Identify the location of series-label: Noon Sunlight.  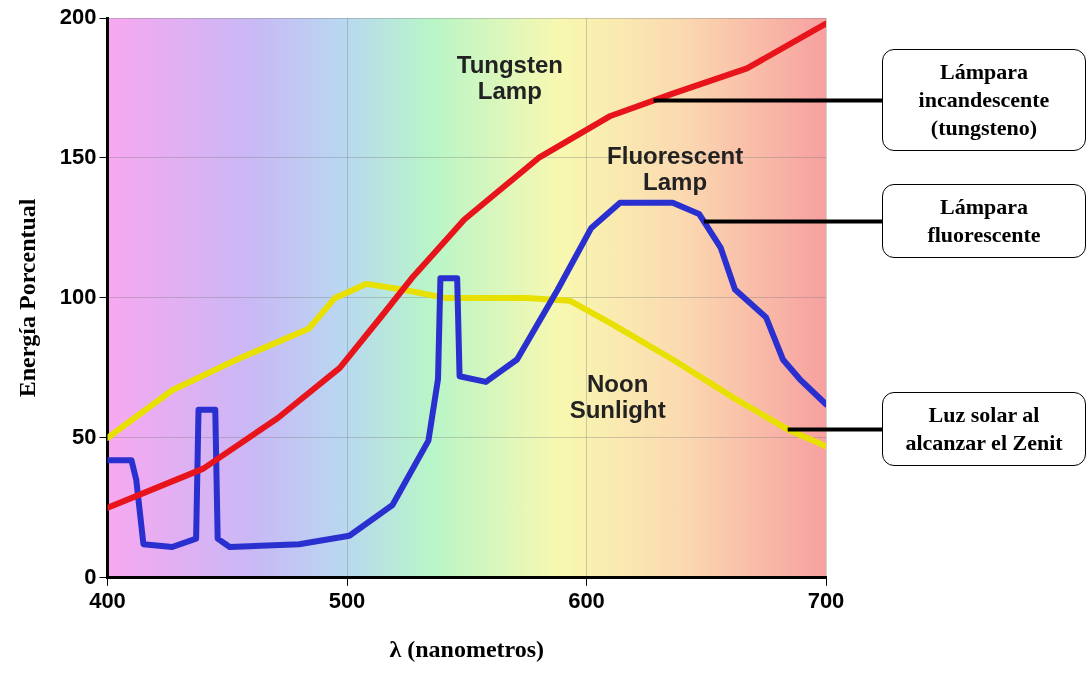
(617, 397).